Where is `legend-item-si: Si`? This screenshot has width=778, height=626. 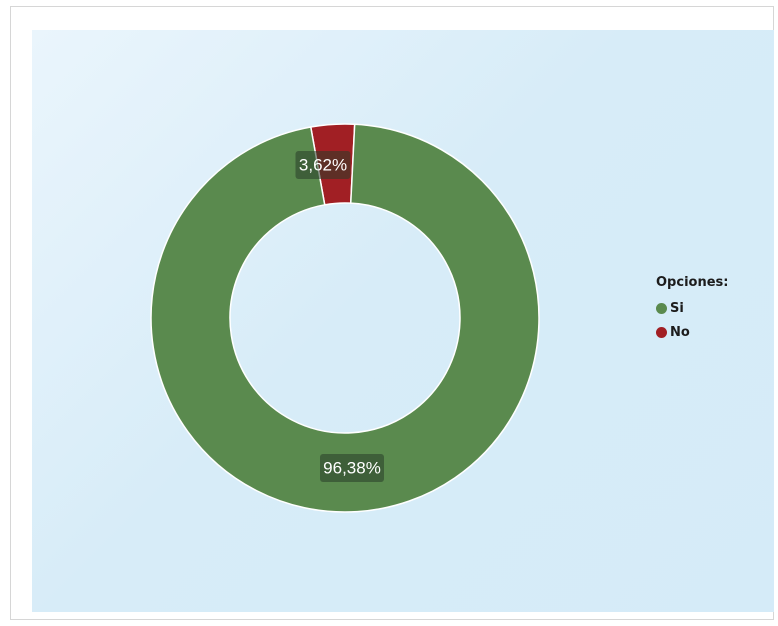 legend-item-si: Si is located at coordinates (692, 308).